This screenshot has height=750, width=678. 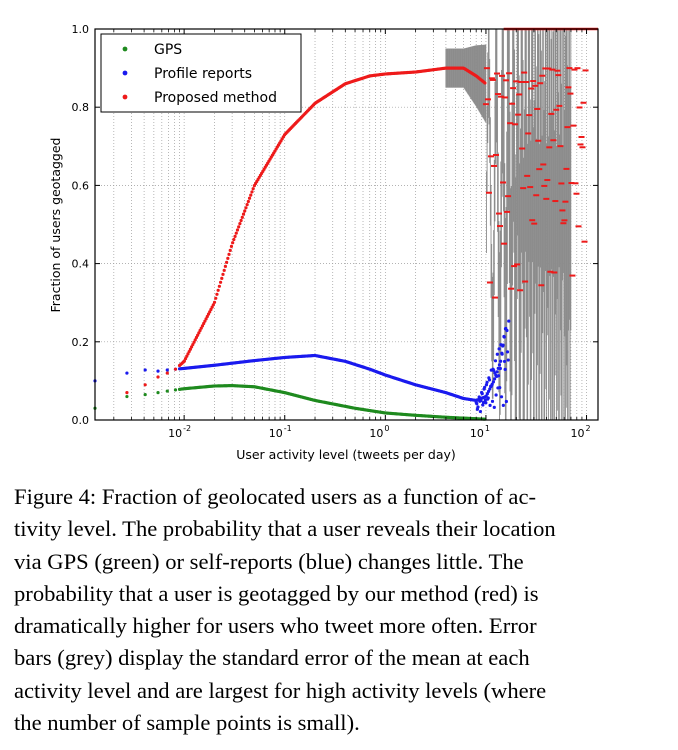 I want to click on y-tick-label: 1.0, so click(x=81, y=29).